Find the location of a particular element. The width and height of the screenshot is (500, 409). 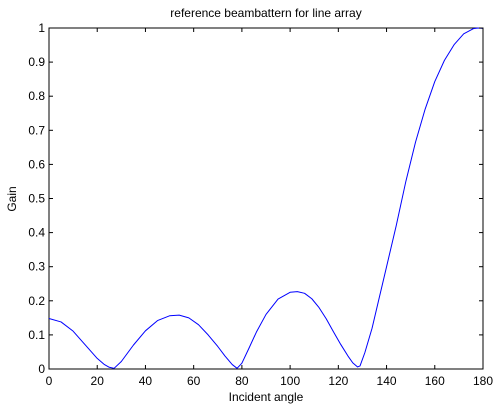

x-tick-label: 180 is located at coordinates (483, 381).